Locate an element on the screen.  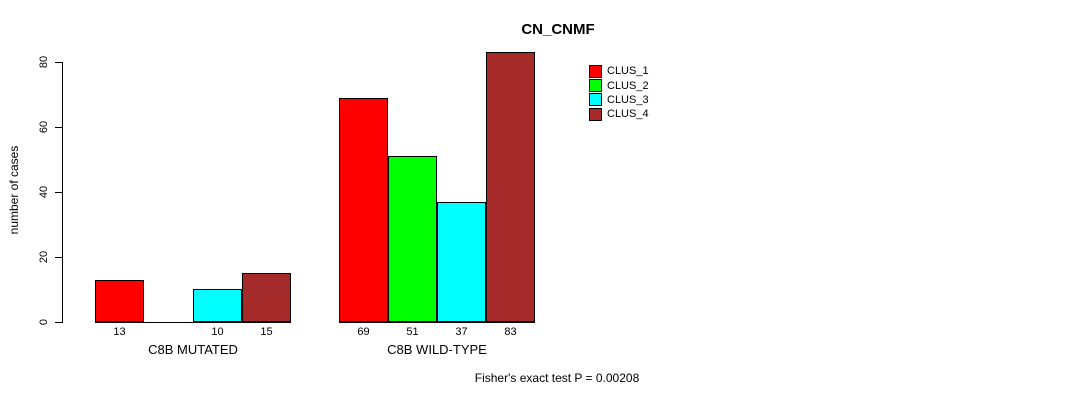
y-axis-line is located at coordinates (62, 192).